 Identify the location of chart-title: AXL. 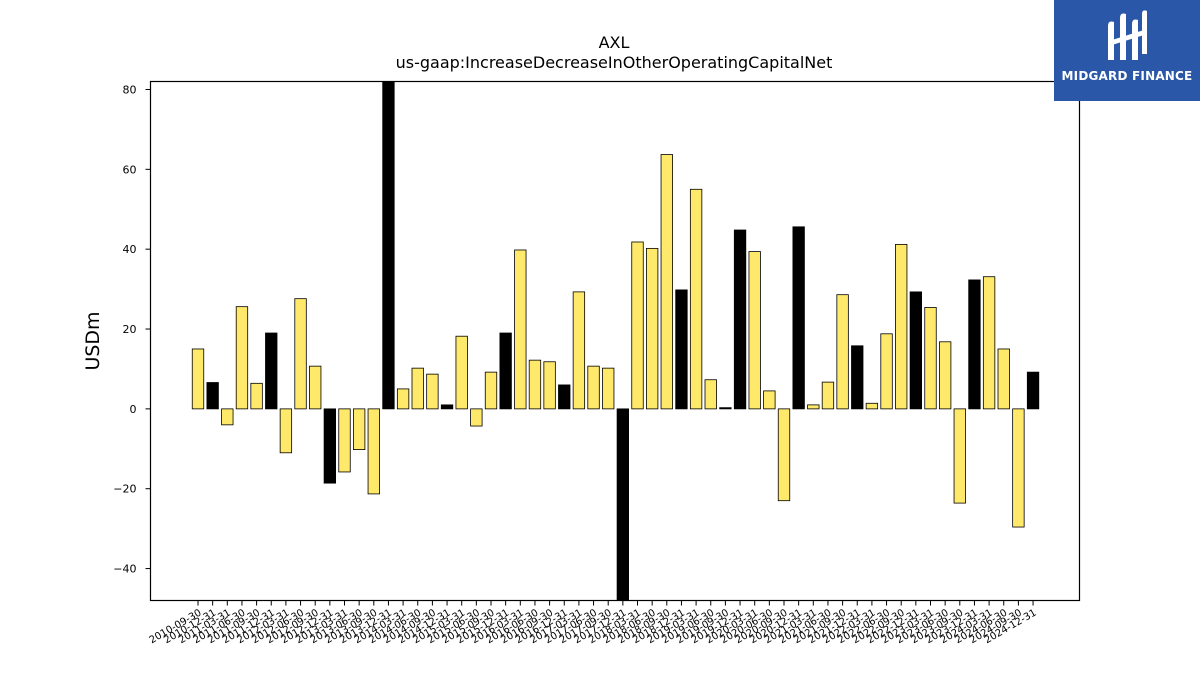
(614, 42).